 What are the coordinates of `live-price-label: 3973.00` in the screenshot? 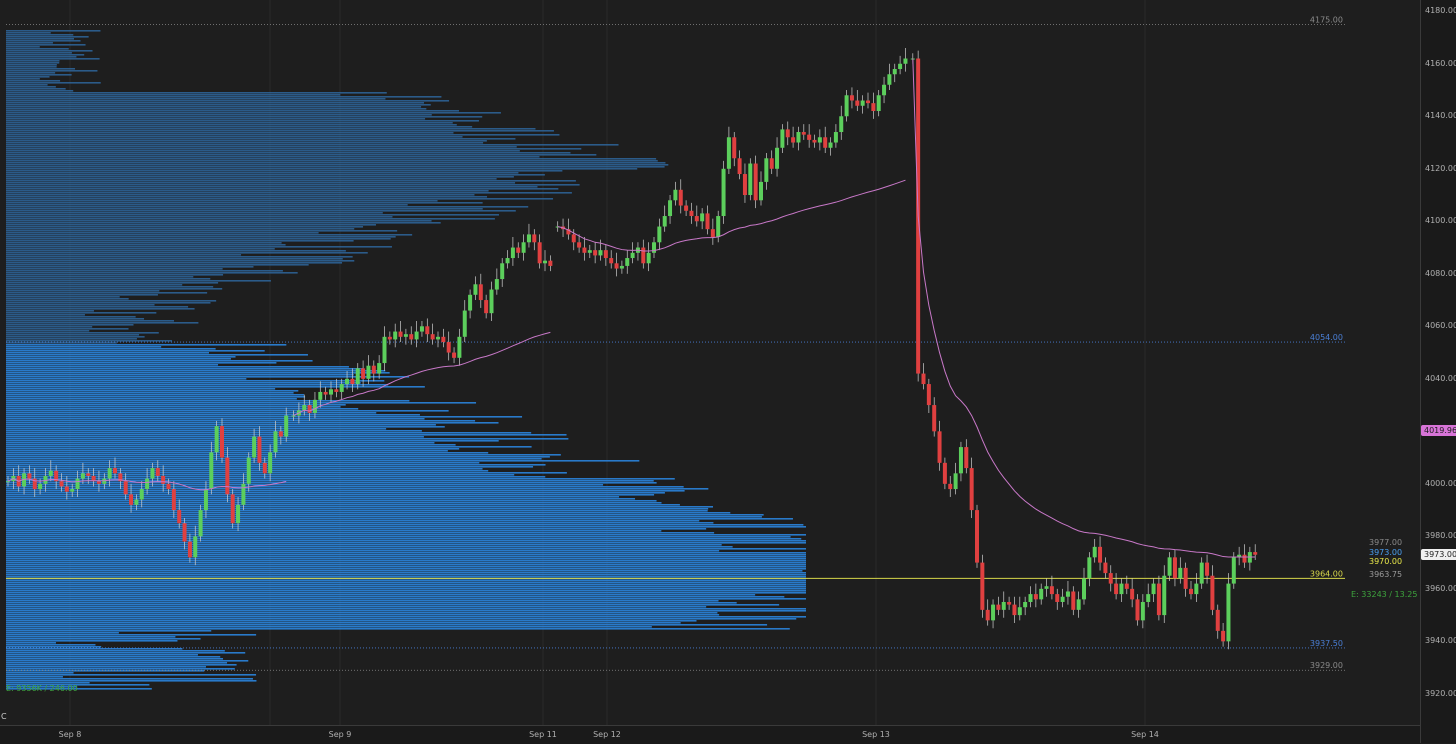 It's located at (1386, 553).